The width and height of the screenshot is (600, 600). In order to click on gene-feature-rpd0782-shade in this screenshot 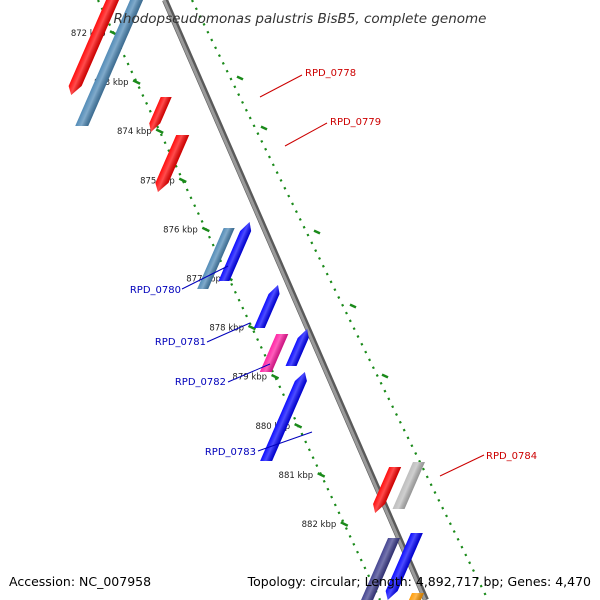, I will do `click(274, 353)`.